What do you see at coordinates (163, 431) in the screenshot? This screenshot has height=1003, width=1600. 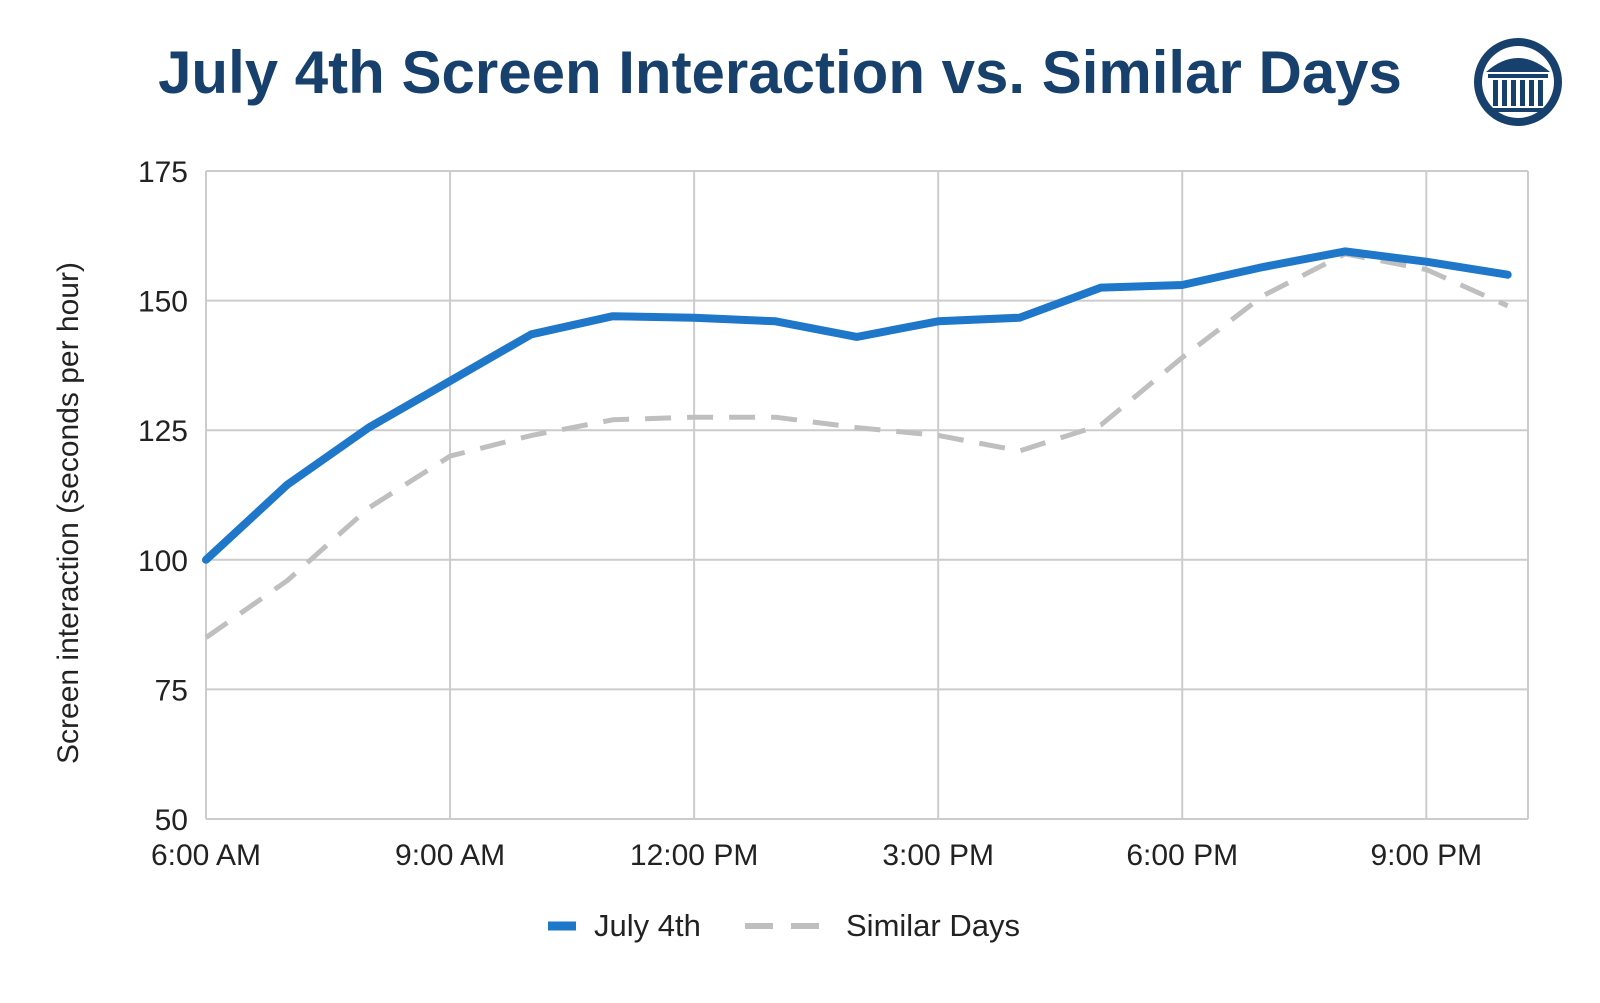 I see `y-tick-label: 125` at bounding box center [163, 431].